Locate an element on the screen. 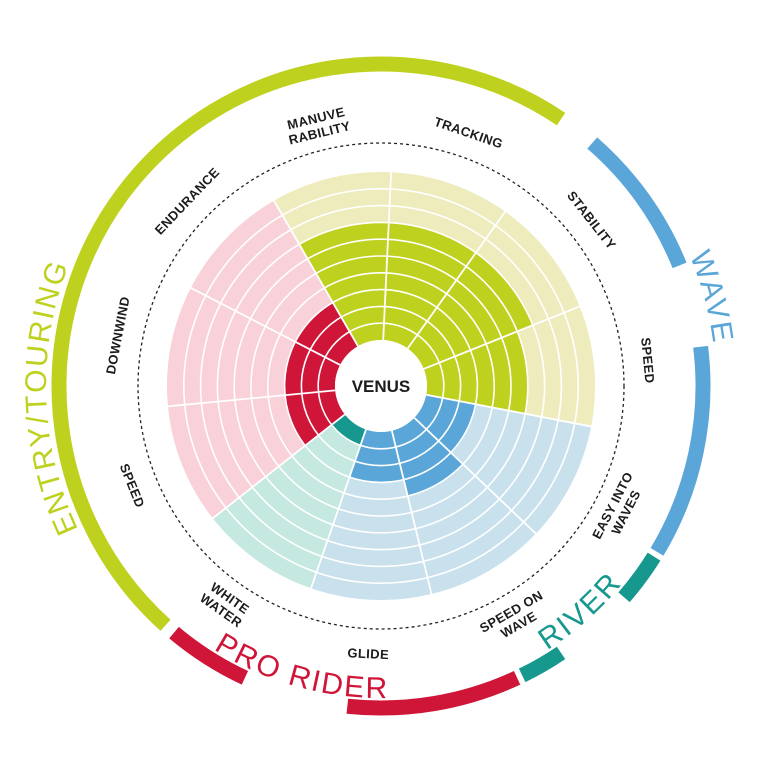 This screenshot has width=768, height=768. center-label: VENUS is located at coordinates (381, 386).